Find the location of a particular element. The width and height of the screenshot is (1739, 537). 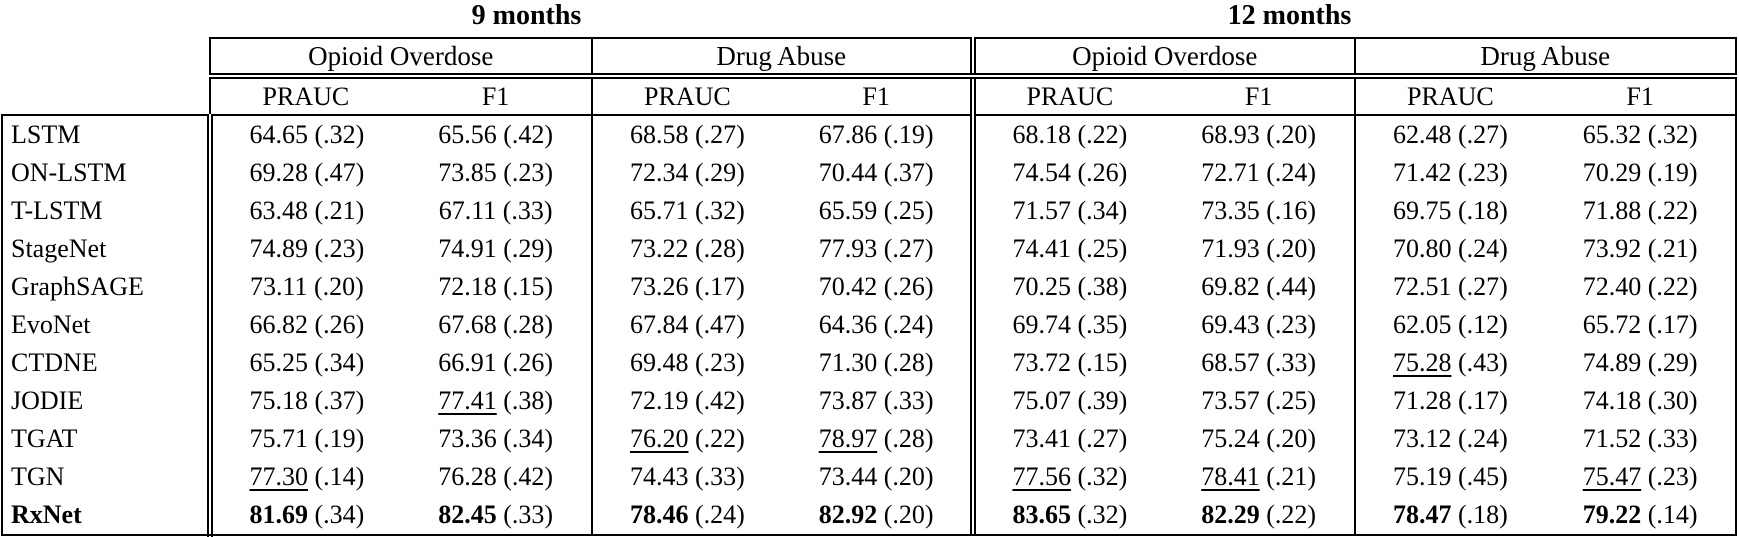

metric-value: 74.43 is located at coordinates (659, 476).